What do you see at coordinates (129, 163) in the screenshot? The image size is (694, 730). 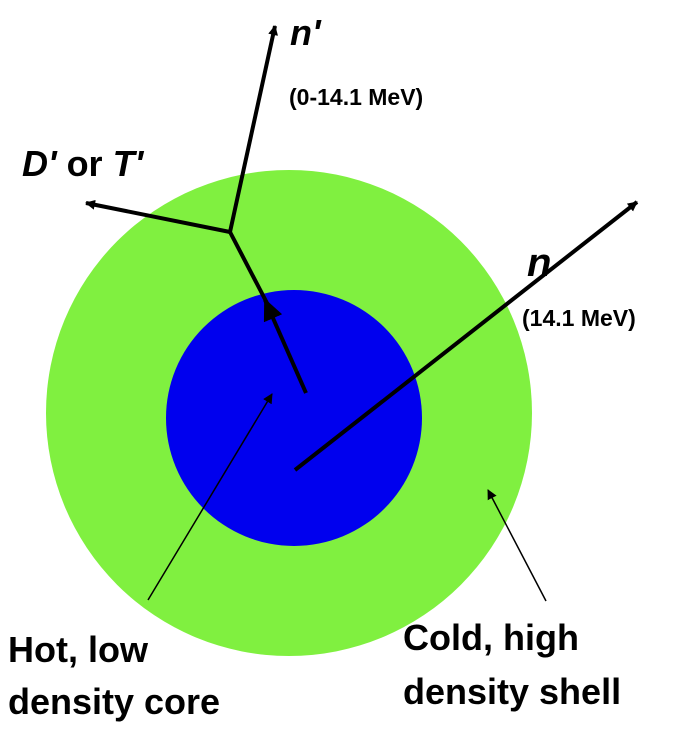 I see `recoil-t-symbol: T'` at bounding box center [129, 163].